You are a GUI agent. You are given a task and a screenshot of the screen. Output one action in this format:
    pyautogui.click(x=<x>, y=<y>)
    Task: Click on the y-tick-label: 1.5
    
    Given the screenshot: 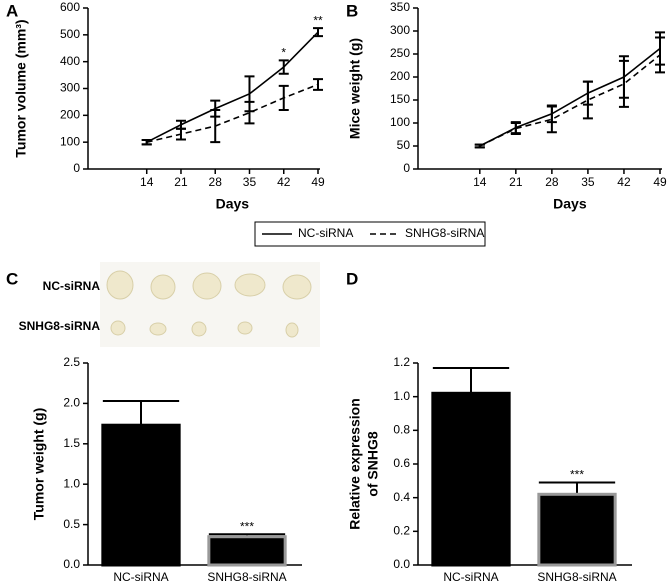 What is the action you would take?
    pyautogui.click(x=71, y=443)
    